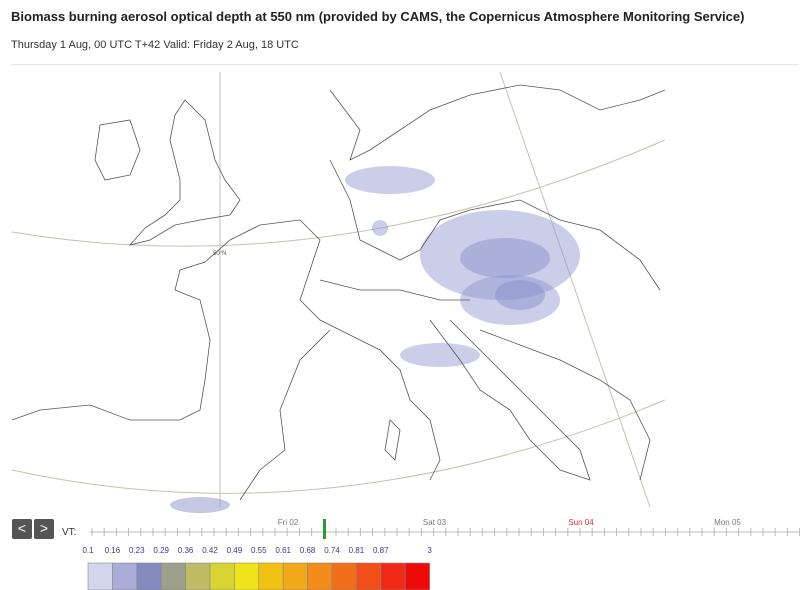 This screenshot has height=590, width=800. What do you see at coordinates (186, 550) in the screenshot?
I see `legend-label: 0.36` at bounding box center [186, 550].